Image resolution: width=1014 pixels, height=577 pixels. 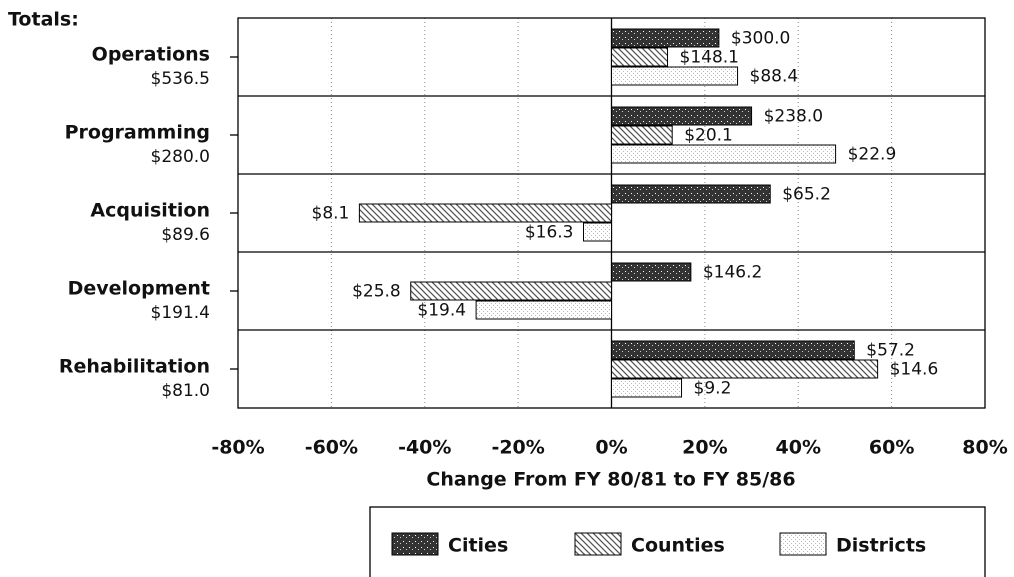 I want to click on category-total: $191.4, so click(x=180, y=313).